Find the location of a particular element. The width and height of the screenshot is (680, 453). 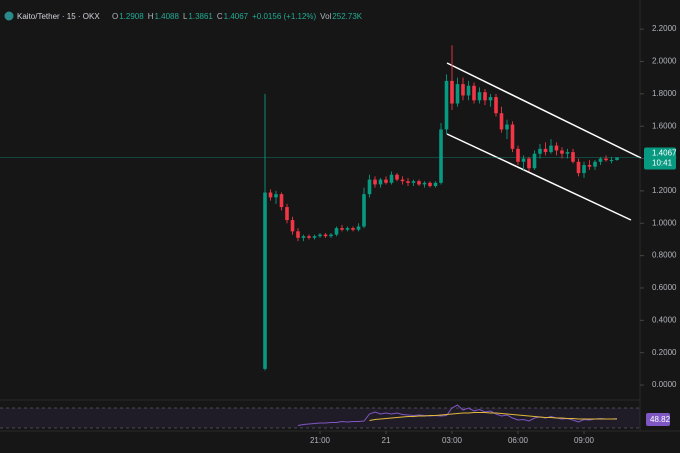

header-text: L is located at coordinates (185, 16).